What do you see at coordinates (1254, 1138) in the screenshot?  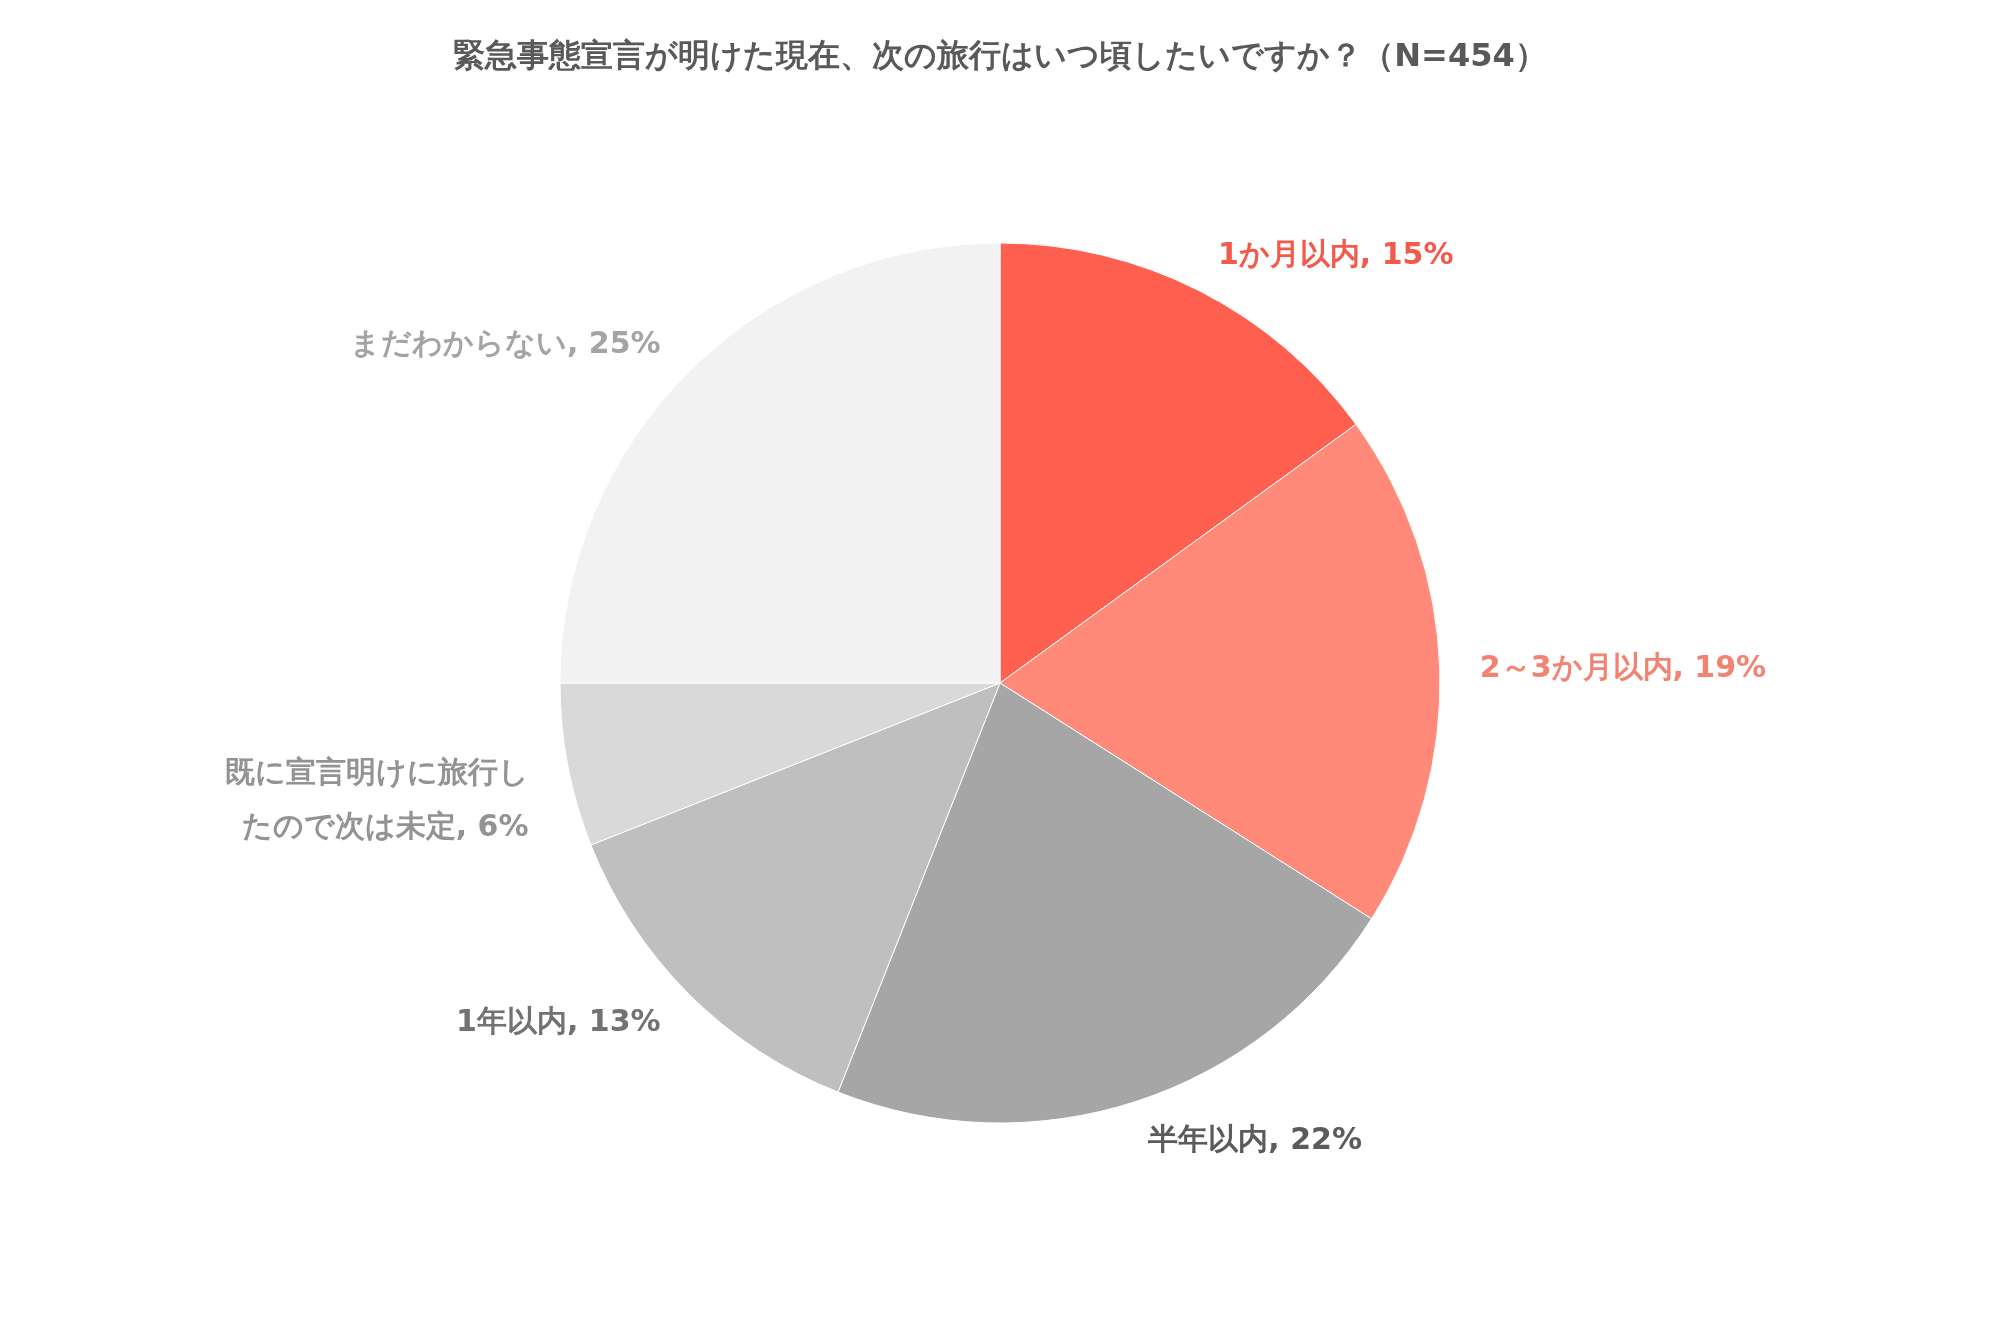 I see `slice-label: 半年以内, 22%` at bounding box center [1254, 1138].